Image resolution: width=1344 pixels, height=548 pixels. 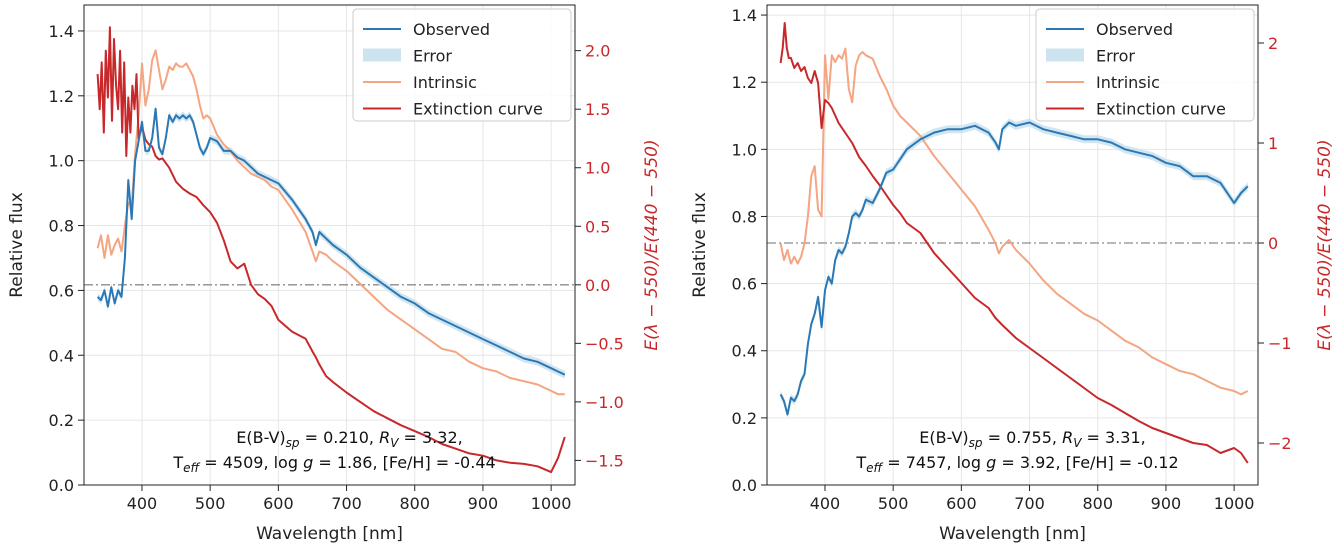 What do you see at coordinates (61, 485) in the screenshot?
I see `y-tick-label: 0.0` at bounding box center [61, 485].